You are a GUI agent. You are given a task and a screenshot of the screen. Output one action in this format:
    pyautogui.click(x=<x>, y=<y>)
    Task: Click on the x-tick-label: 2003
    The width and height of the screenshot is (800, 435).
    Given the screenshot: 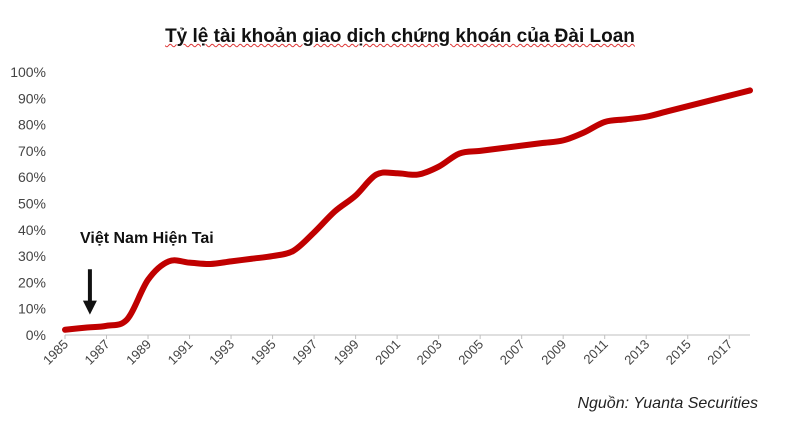 What is the action you would take?
    pyautogui.click(x=429, y=352)
    